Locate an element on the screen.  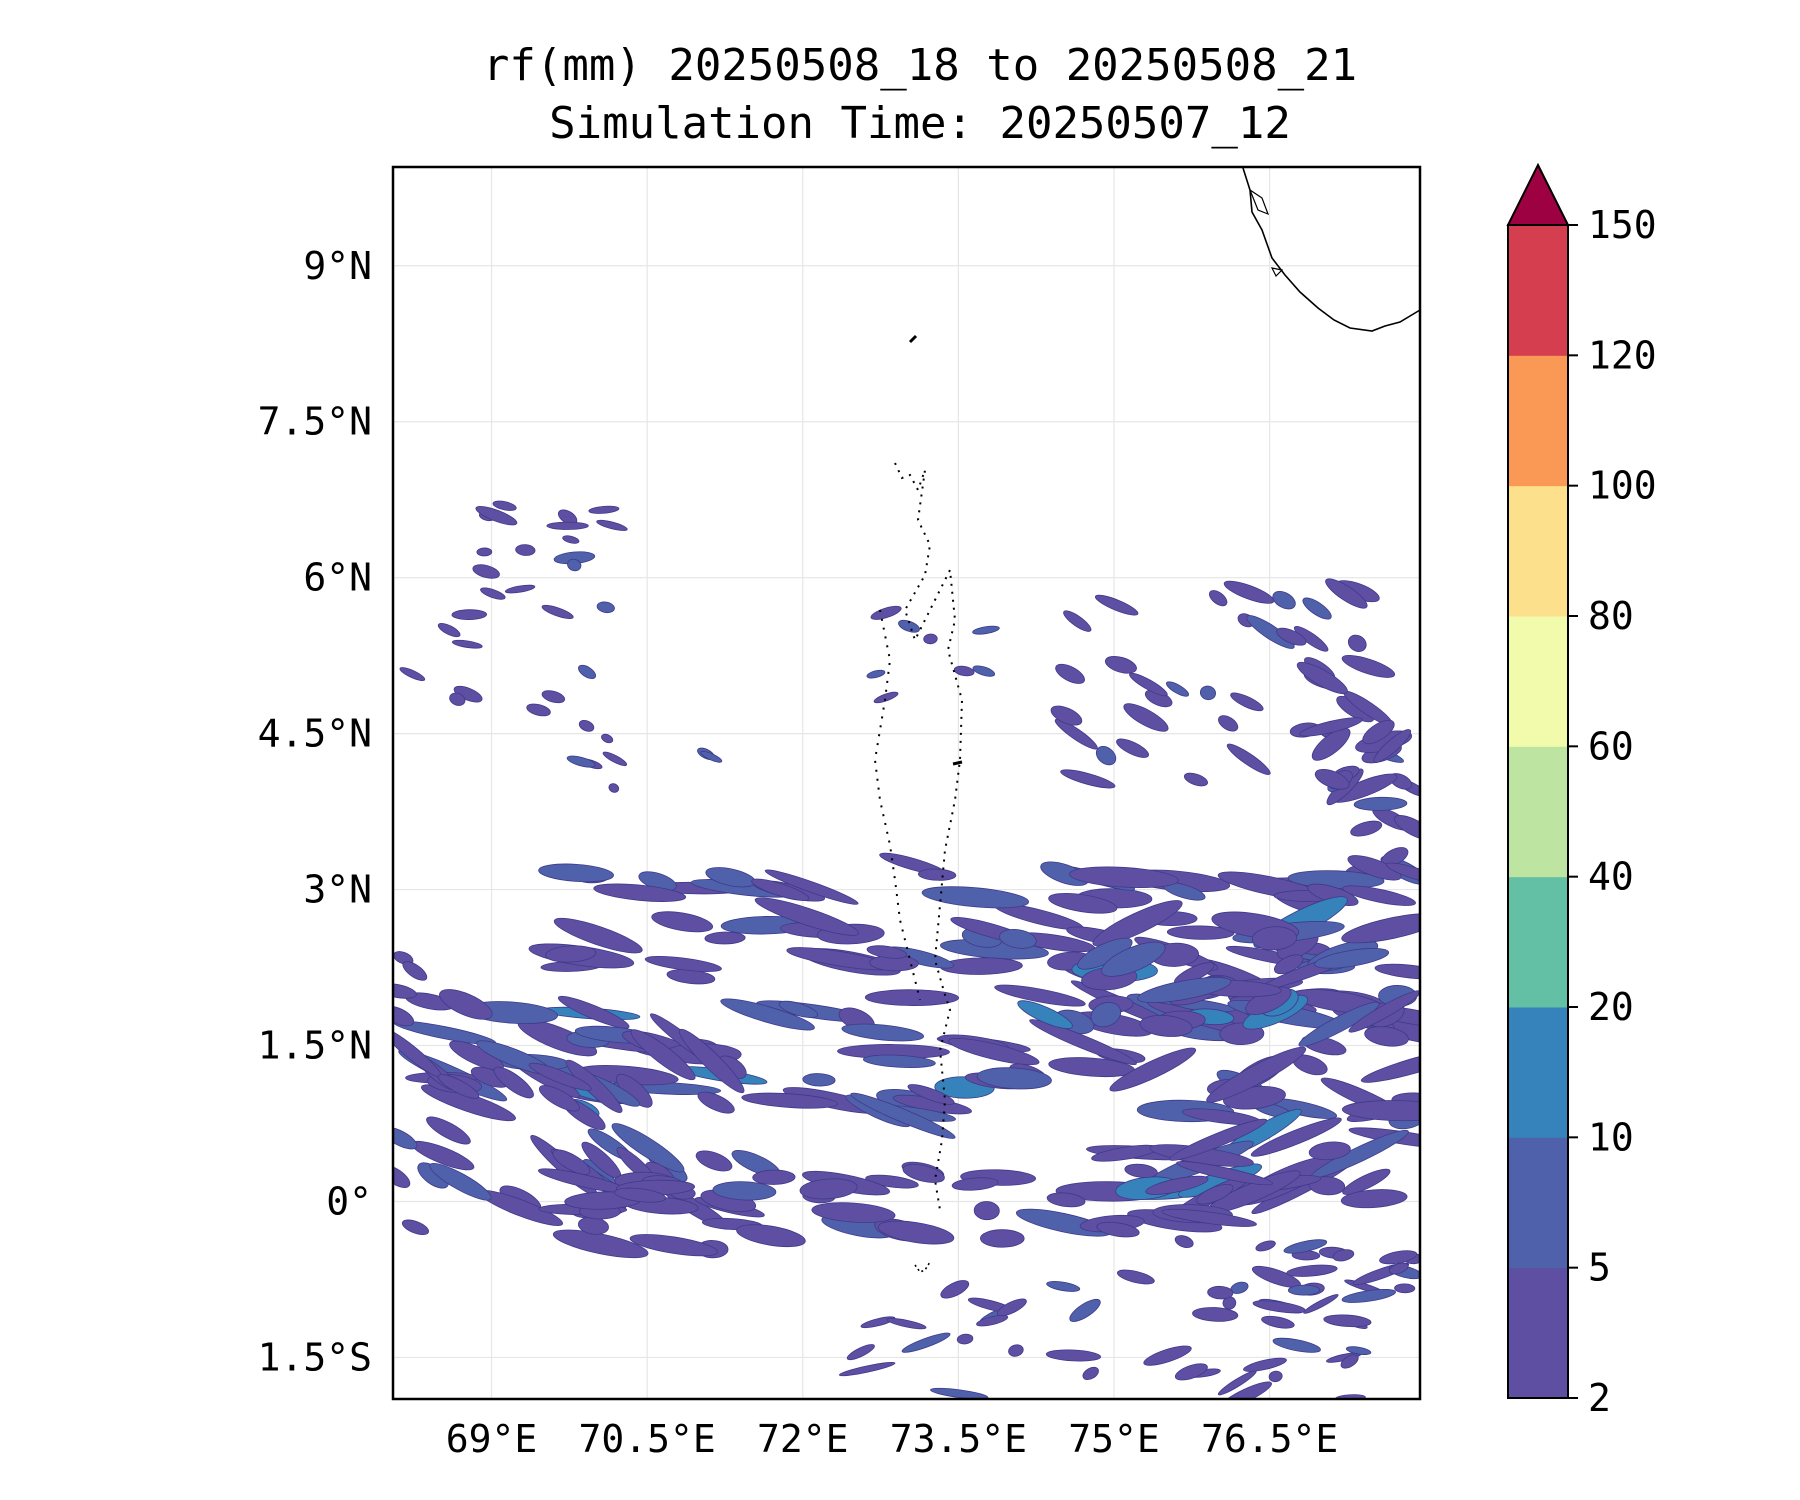
maldives-atolls is located at coordinates (929, 836).